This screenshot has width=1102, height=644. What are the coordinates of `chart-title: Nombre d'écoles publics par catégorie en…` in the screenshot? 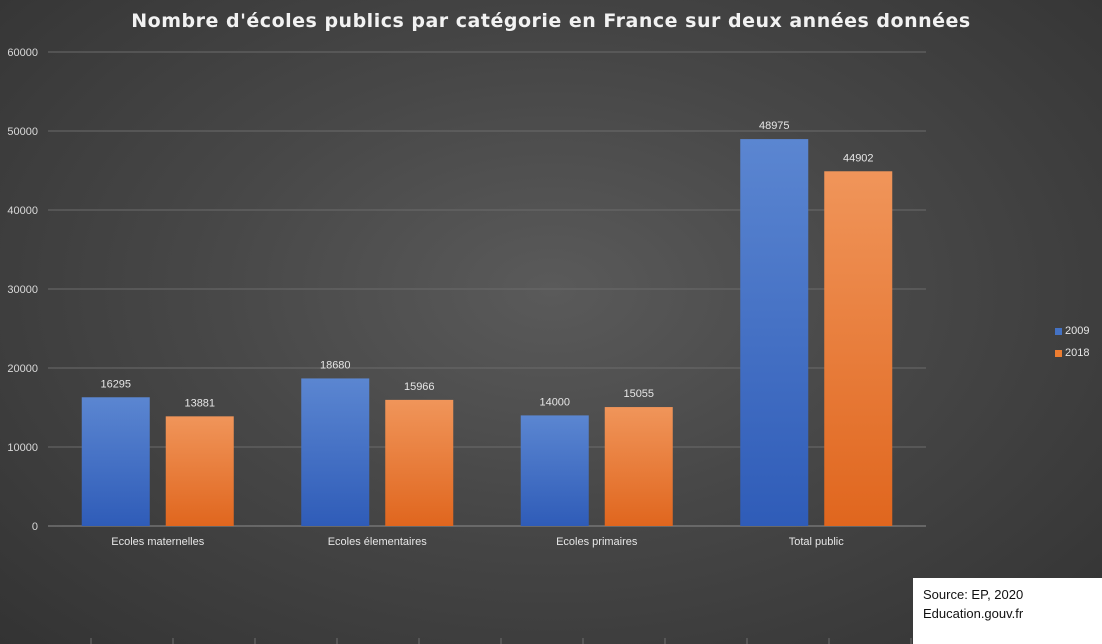 It's located at (551, 21).